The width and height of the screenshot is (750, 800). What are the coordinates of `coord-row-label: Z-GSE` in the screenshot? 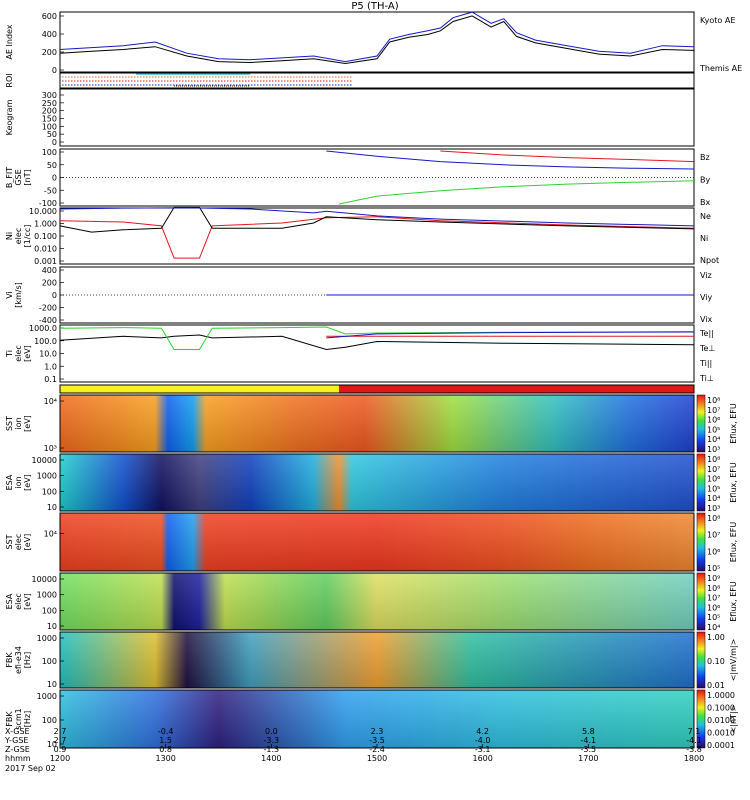 It's located at (17, 749).